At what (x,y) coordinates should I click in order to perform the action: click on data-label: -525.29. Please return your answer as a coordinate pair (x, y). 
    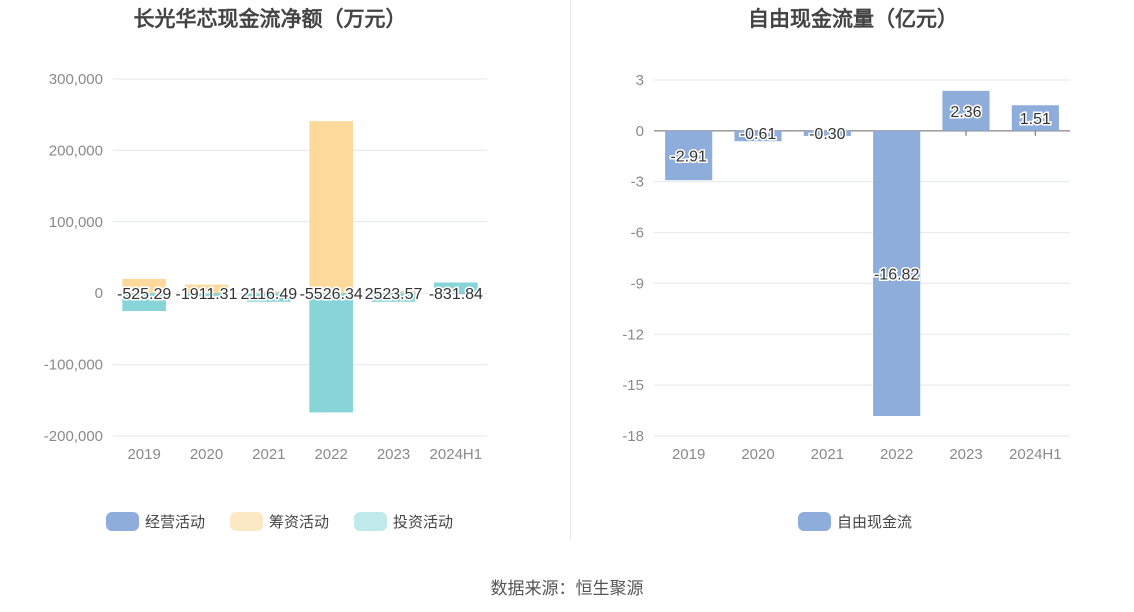
    Looking at the image, I should click on (144, 294).